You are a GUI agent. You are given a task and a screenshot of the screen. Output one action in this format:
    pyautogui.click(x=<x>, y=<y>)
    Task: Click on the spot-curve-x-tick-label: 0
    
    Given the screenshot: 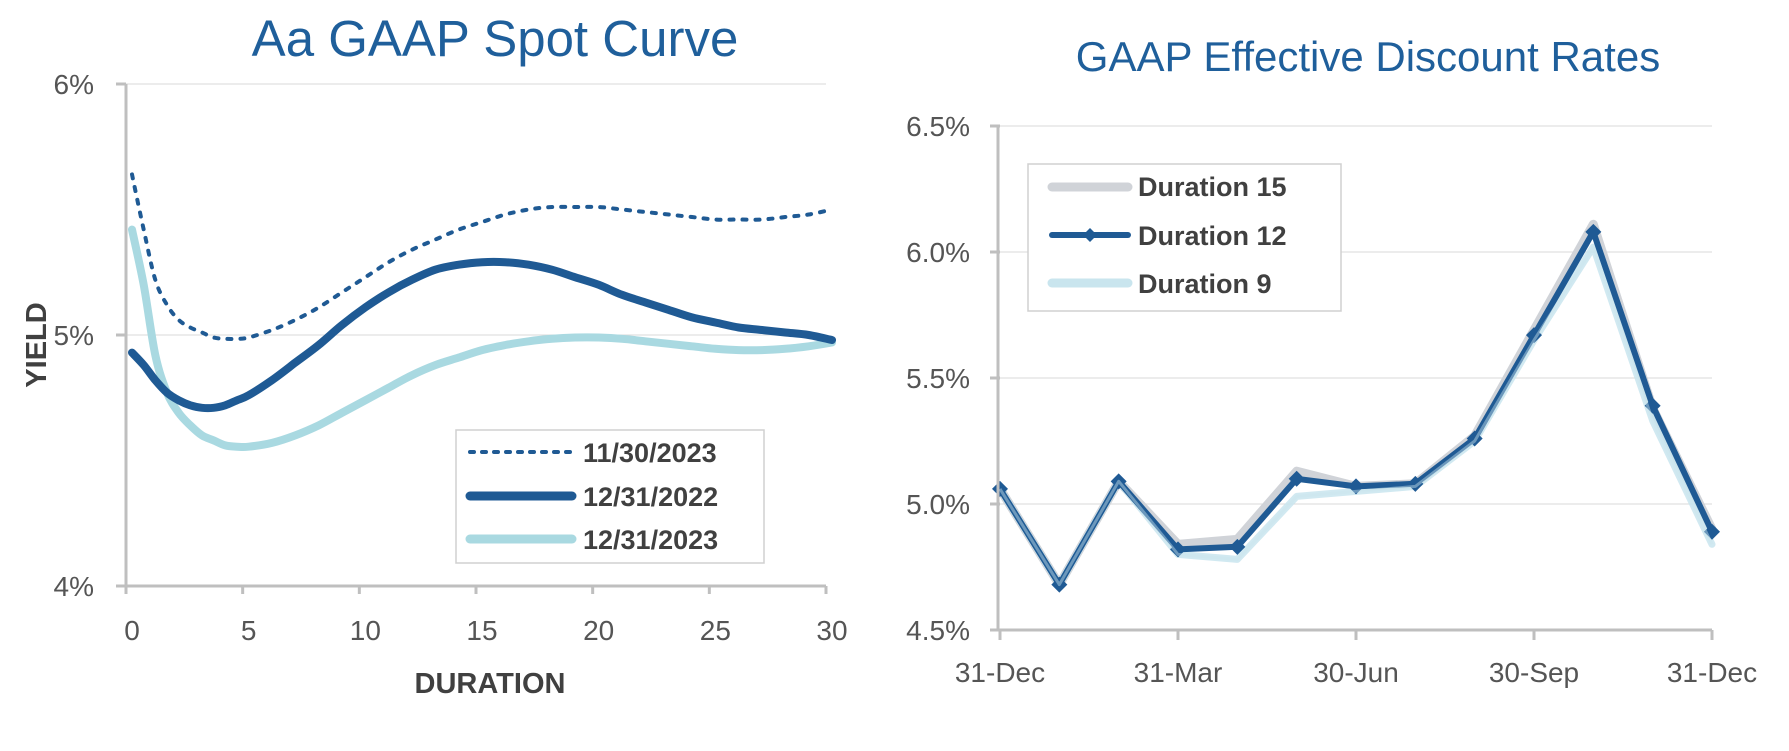 What is the action you would take?
    pyautogui.click(x=132, y=630)
    